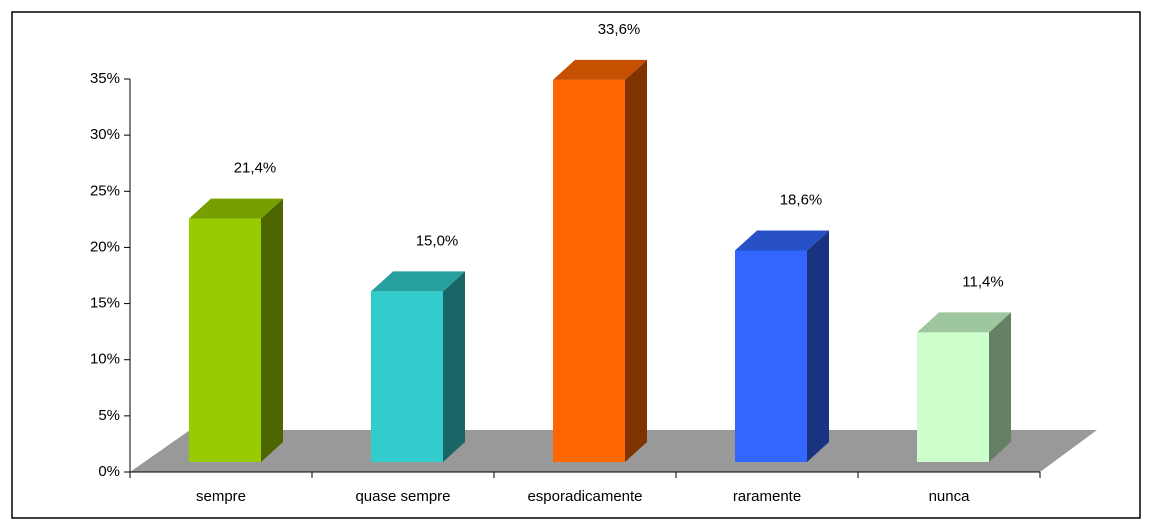  I want to click on y-tick-label: 5%, so click(109, 415).